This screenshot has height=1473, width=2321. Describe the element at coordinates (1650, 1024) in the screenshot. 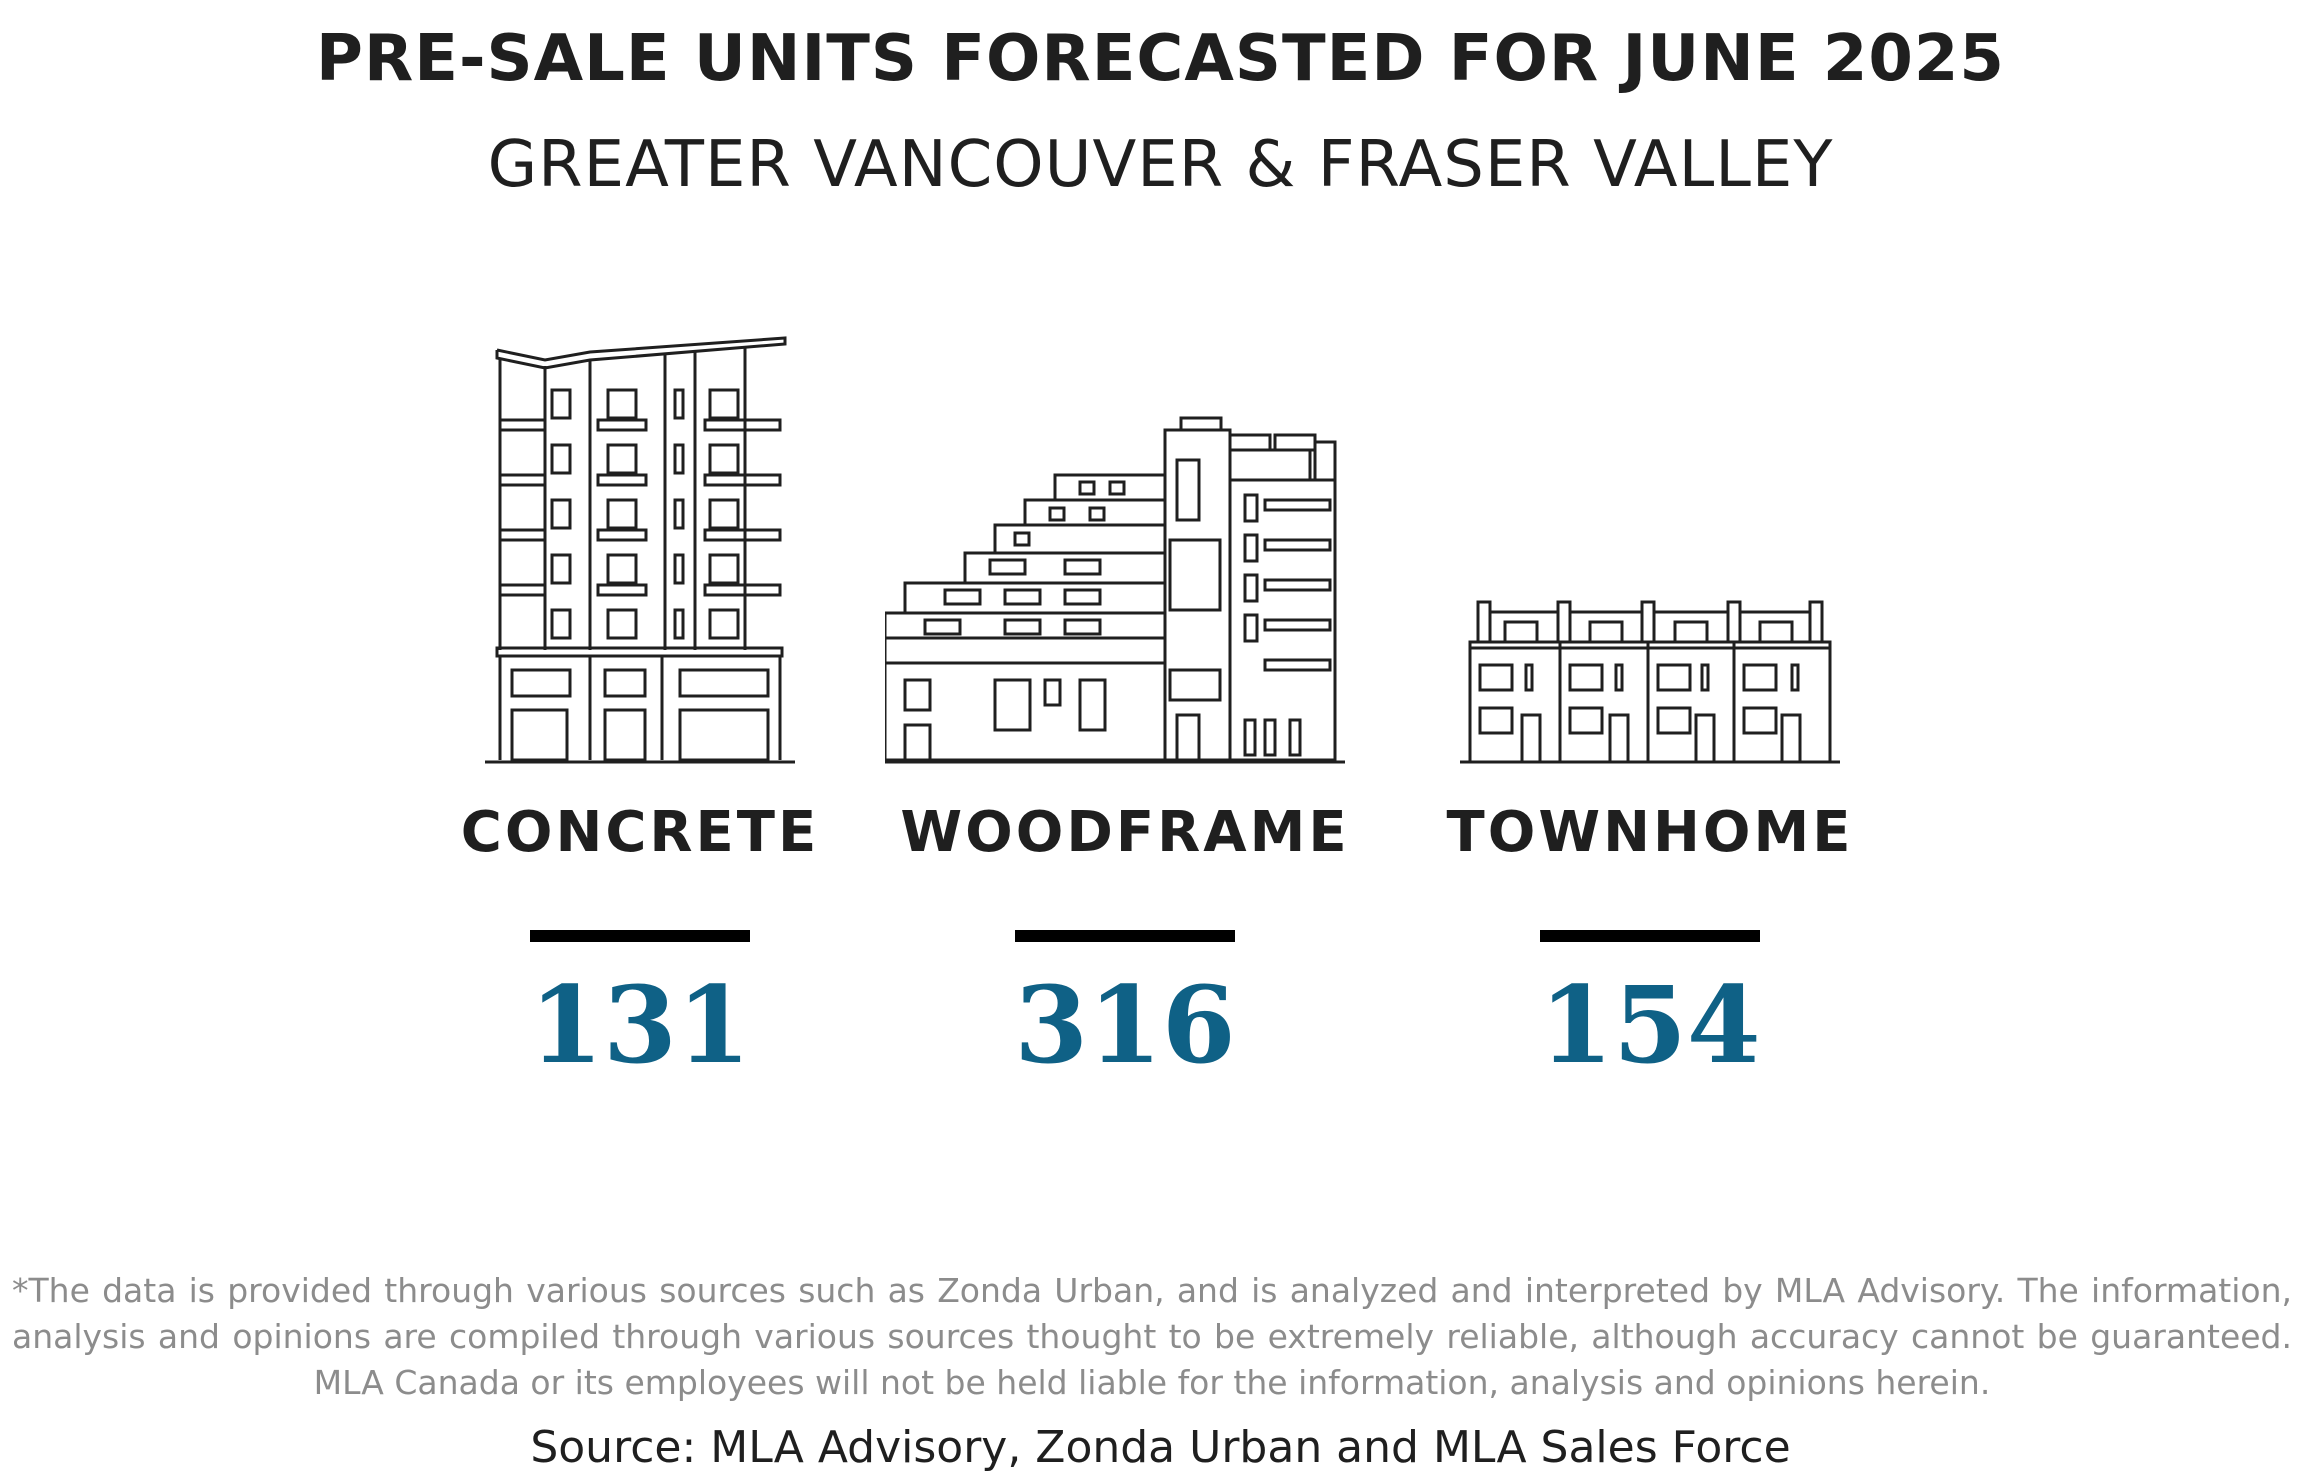

I see `category-value: 154` at that location.